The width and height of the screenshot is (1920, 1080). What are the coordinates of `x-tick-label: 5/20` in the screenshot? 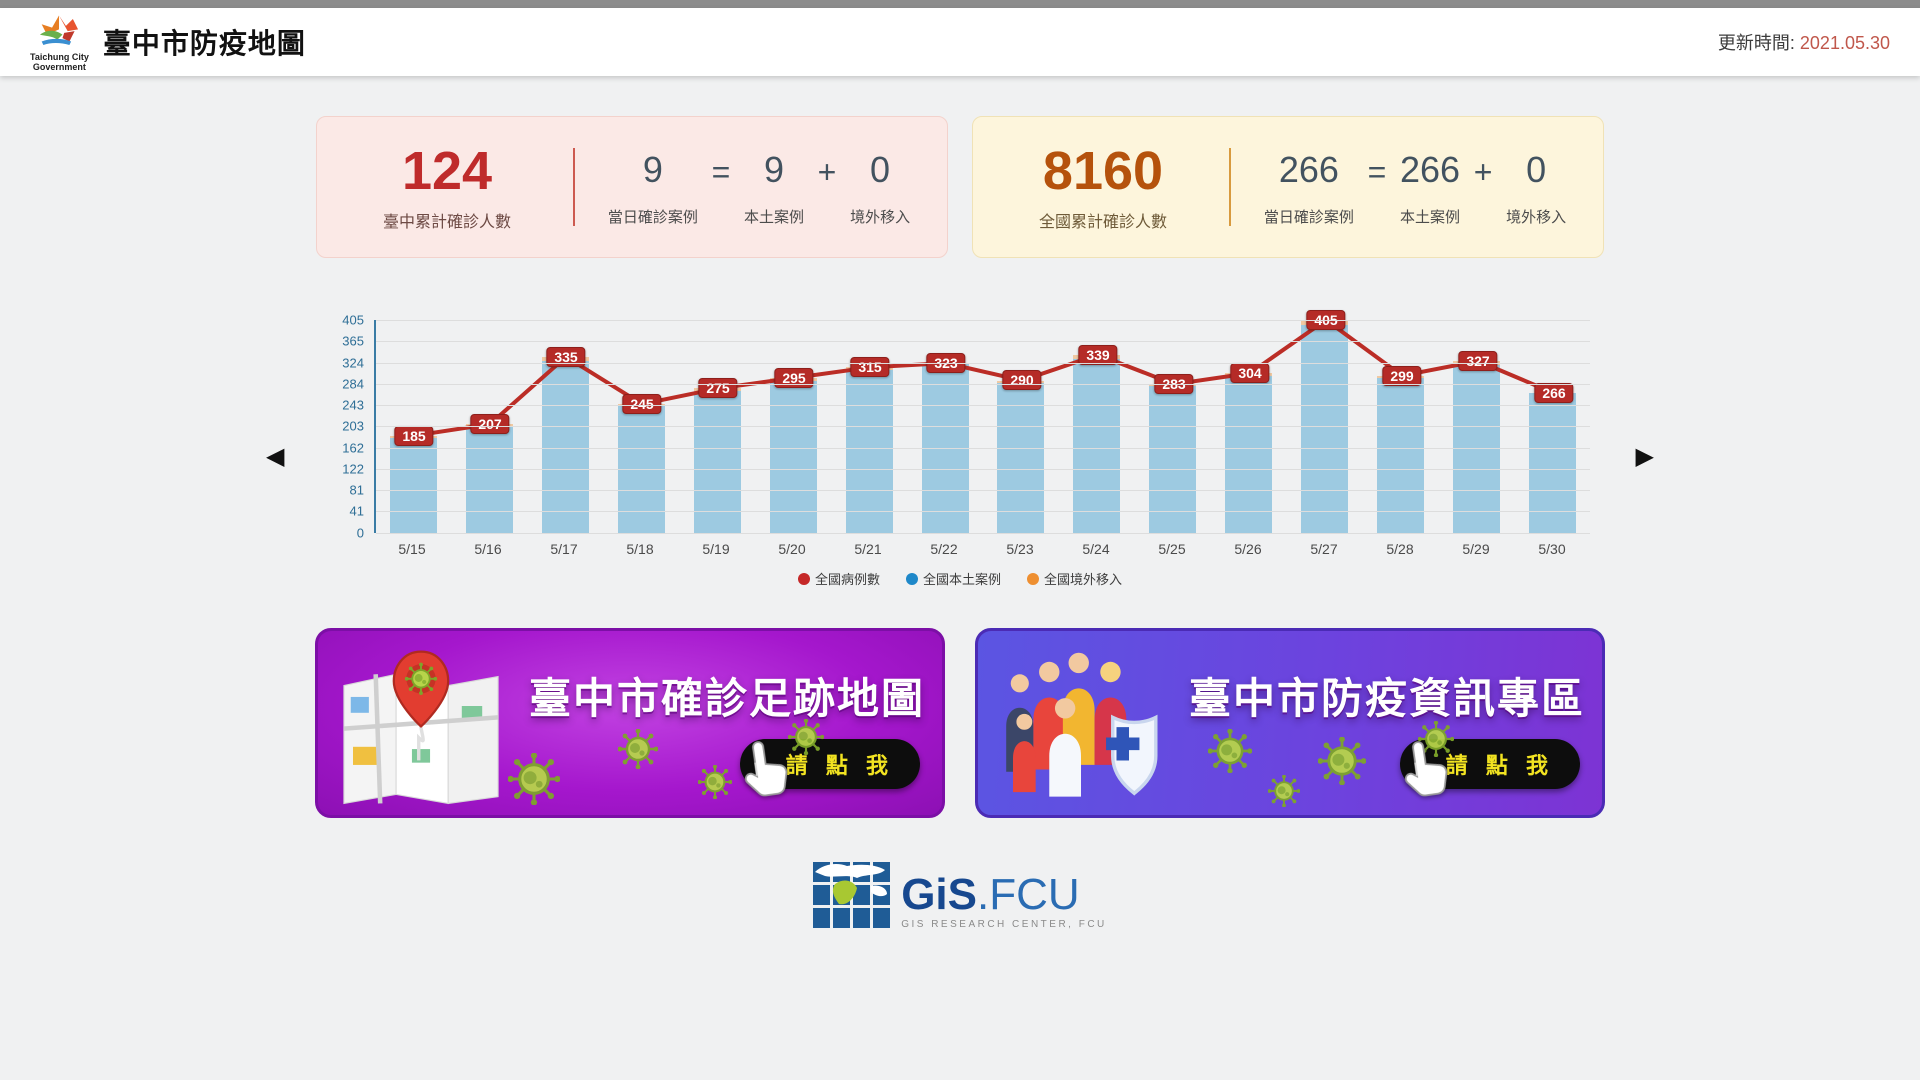 It's located at (792, 549).